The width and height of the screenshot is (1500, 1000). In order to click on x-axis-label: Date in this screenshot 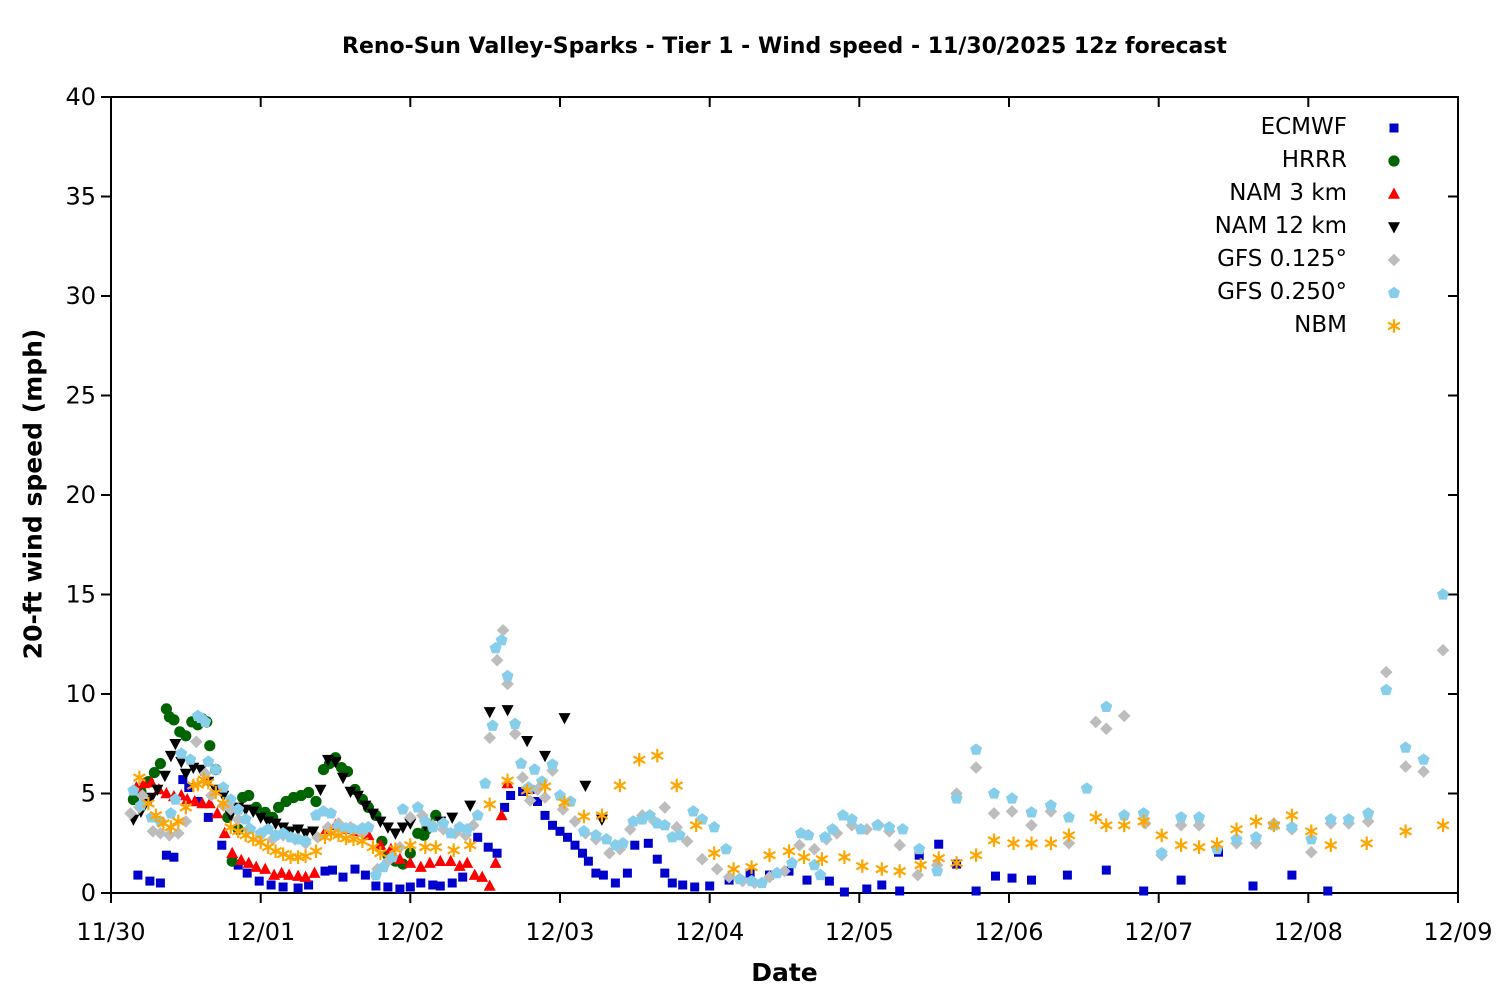, I will do `click(784, 972)`.